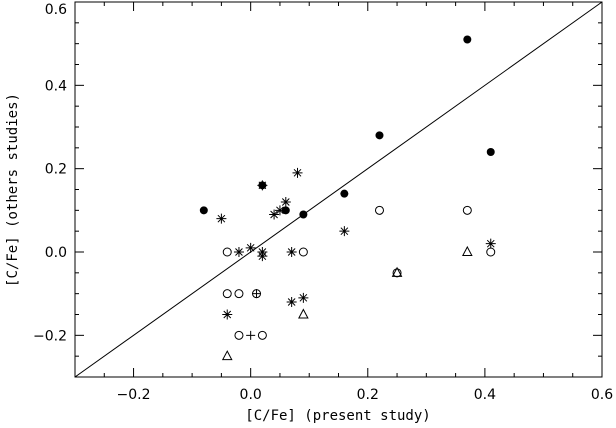 This screenshot has width=616, height=428. I want to click on x-tick-label: 0.2, so click(368, 395).